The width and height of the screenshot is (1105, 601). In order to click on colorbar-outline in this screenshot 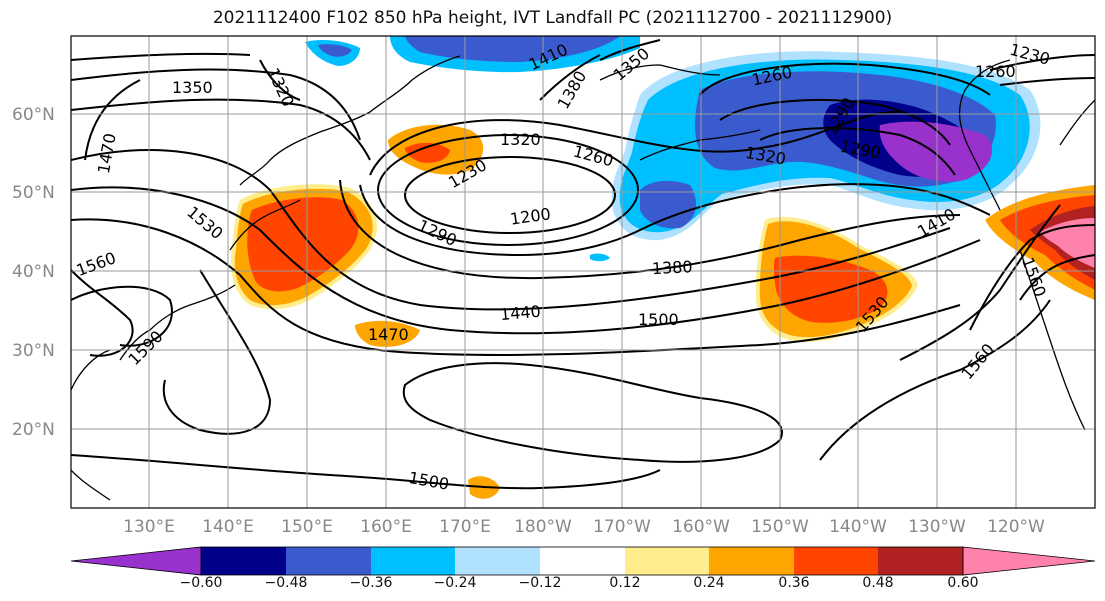, I will do `click(582, 561)`.